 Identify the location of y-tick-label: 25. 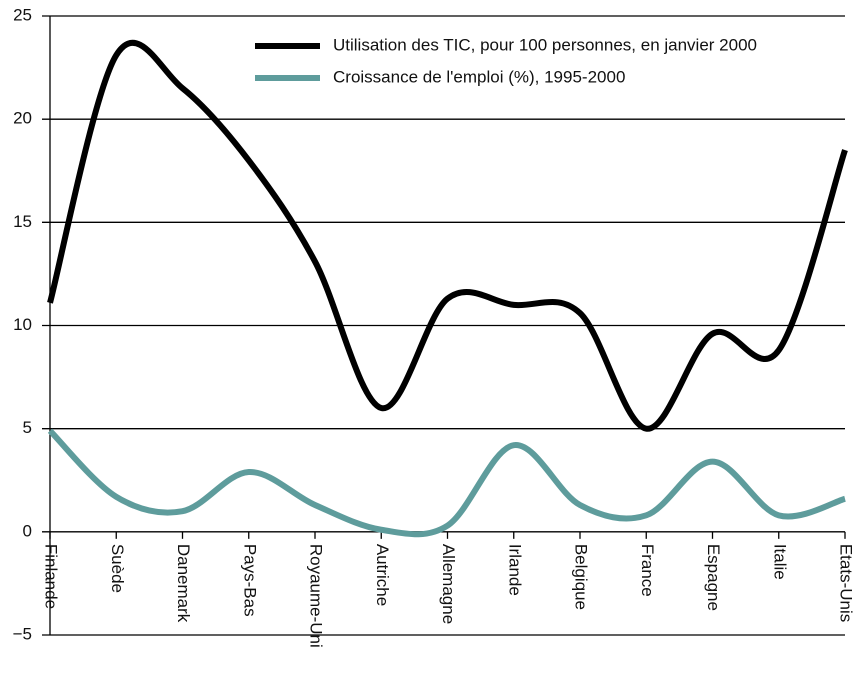
(22, 14).